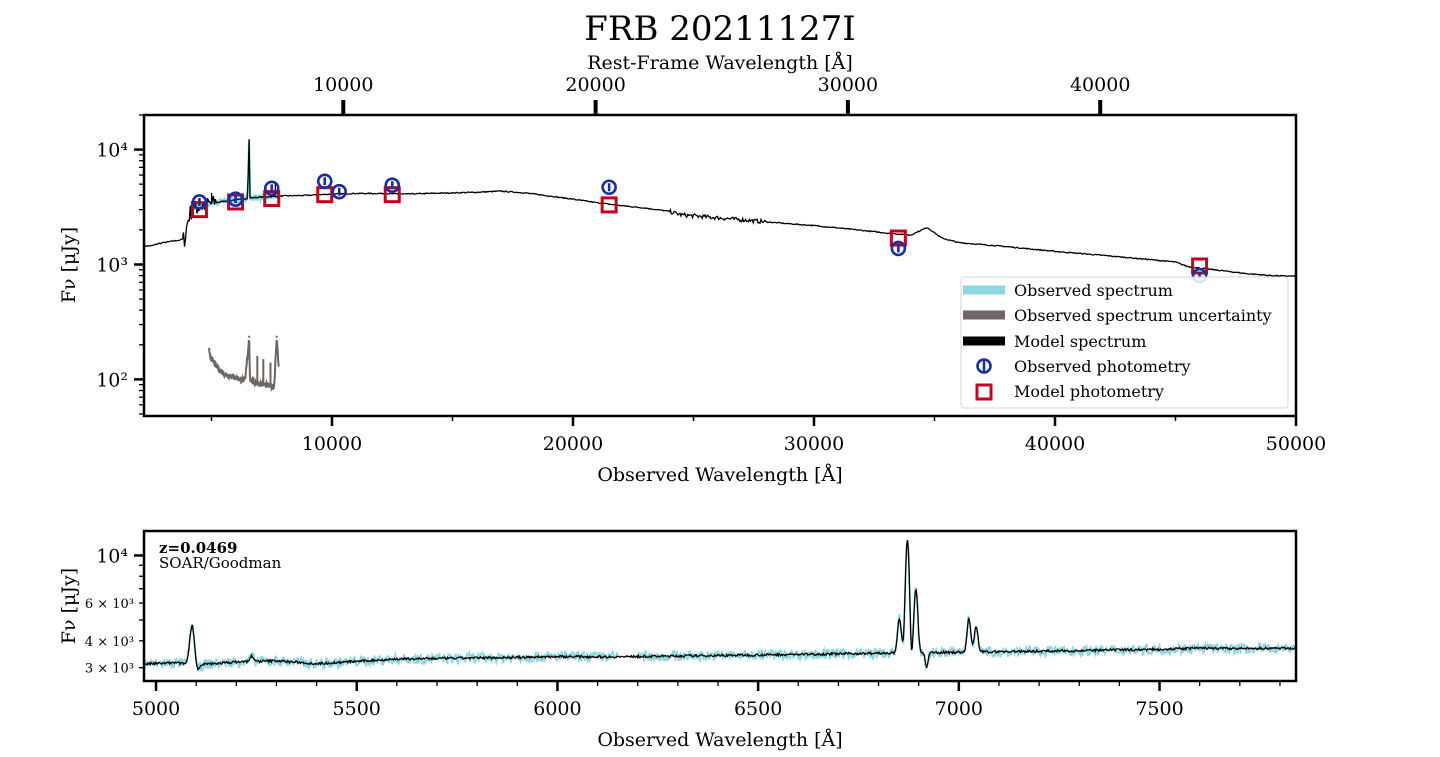 Image resolution: width=1440 pixels, height=757 pixels. Describe the element at coordinates (984, 392) in the screenshot. I see `legend-marker-model-photometry` at that location.